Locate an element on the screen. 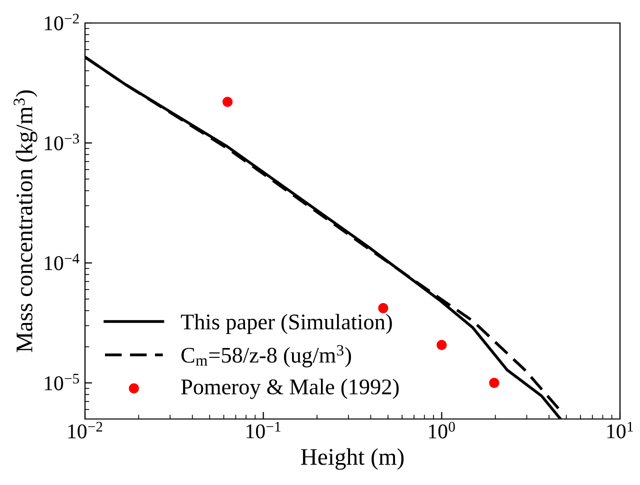 Image resolution: width=640 pixels, height=485 pixels. legend-label: C$_{m}$=58/z-8 (ug/m$^{3}$) is located at coordinates (266, 356).